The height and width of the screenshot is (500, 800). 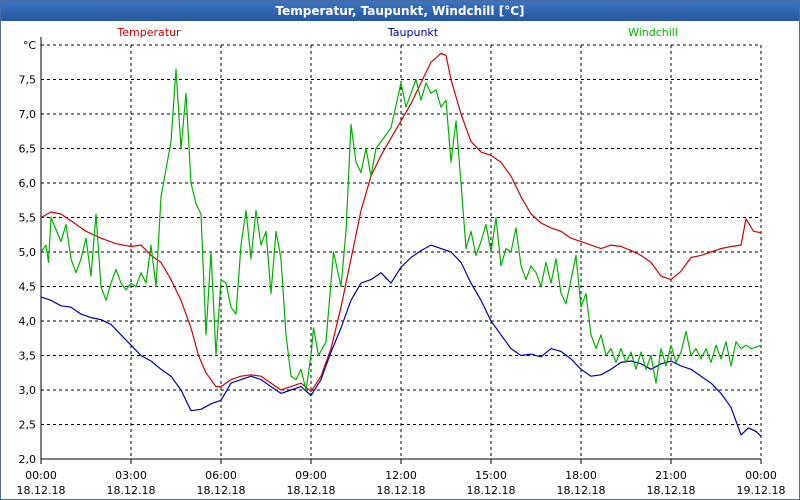 What do you see at coordinates (131, 475) in the screenshot?
I see `x-tick-time: 03:00` at bounding box center [131, 475].